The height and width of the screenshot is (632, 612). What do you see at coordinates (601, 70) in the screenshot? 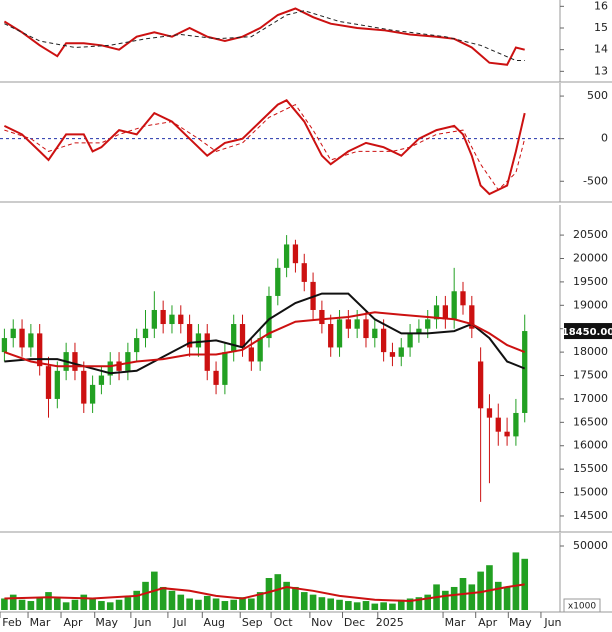
I see `y-tick-label: 13` at bounding box center [601, 70].